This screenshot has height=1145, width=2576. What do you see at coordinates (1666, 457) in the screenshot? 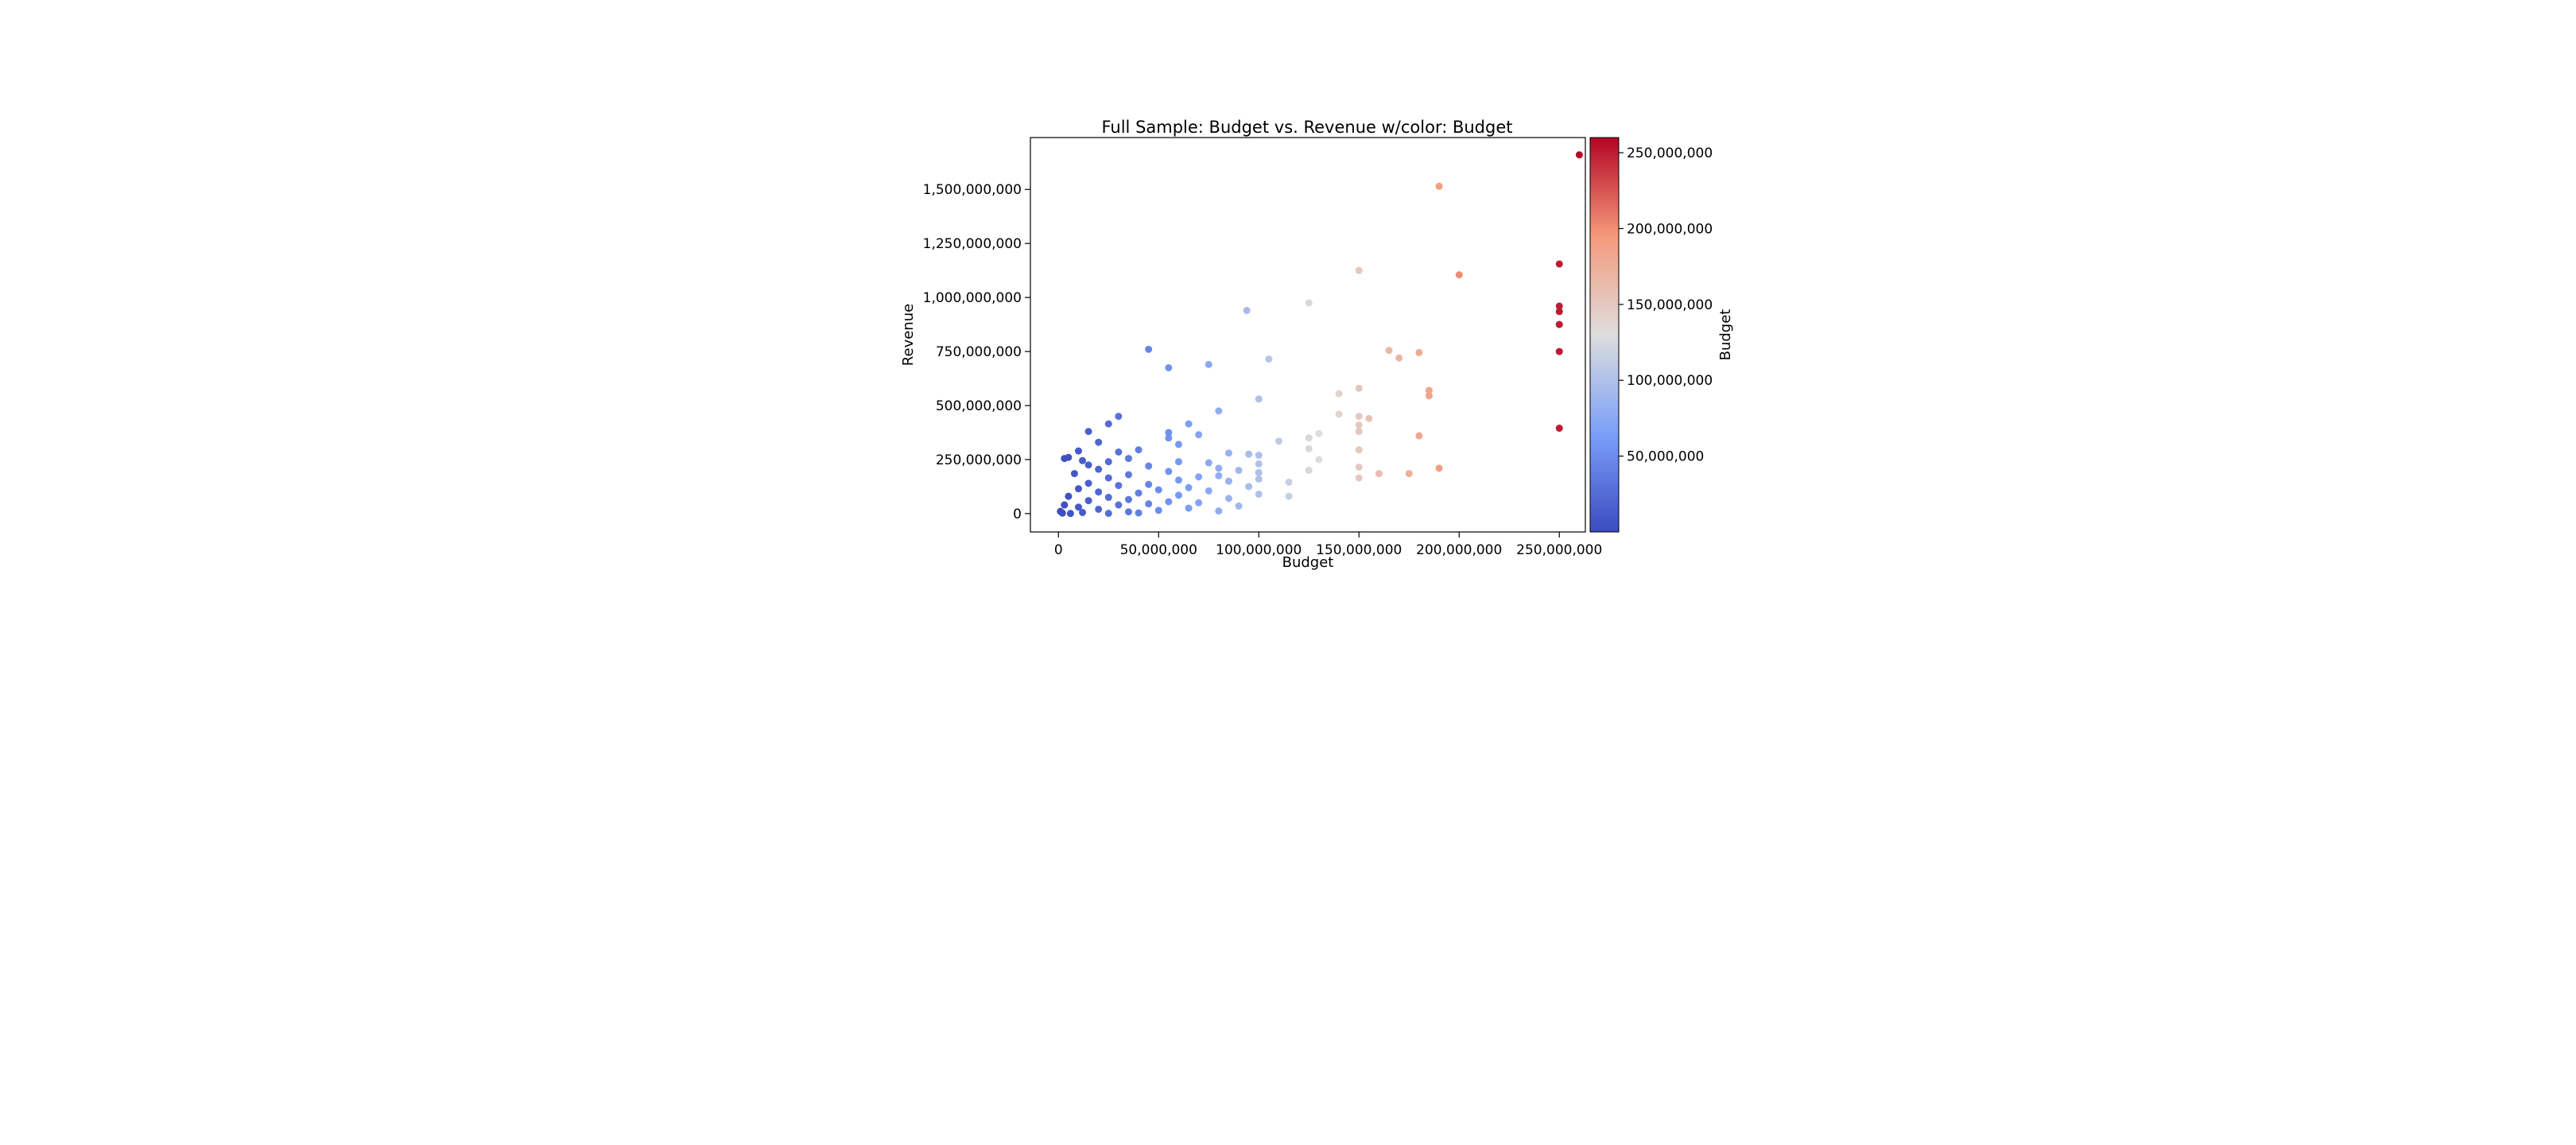
I see `colorbar-tick-label: 50,000,000` at bounding box center [1666, 457].